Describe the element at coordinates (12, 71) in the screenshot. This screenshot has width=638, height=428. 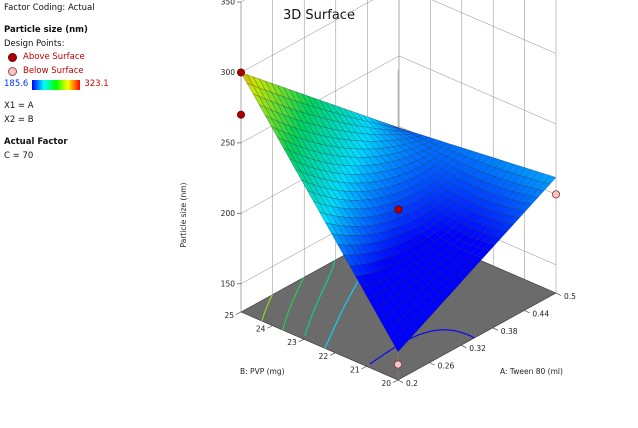
I see `below-surface-marker-icon` at that location.